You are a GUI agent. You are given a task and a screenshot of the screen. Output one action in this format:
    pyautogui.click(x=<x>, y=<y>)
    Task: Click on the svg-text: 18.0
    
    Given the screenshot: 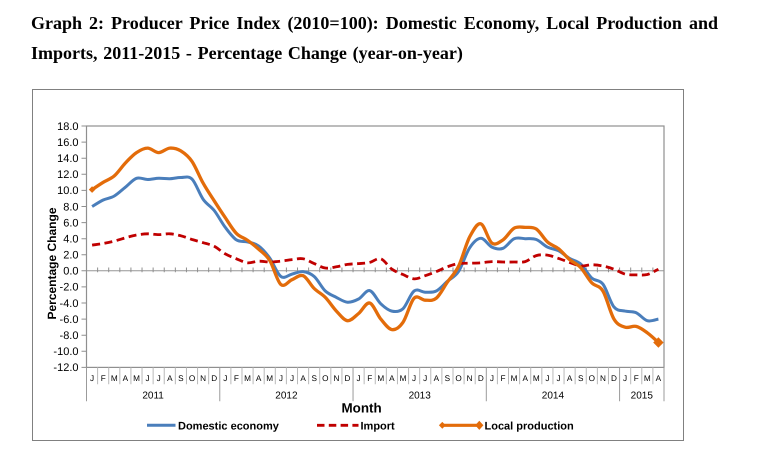 What is the action you would take?
    pyautogui.click(x=67, y=127)
    